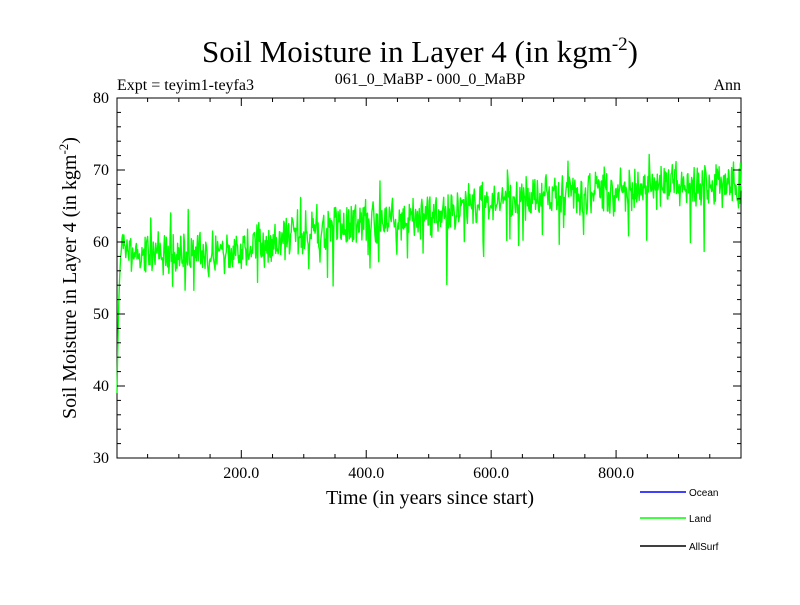 Image resolution: width=800 pixels, height=605 pixels. Describe the element at coordinates (101, 242) in the screenshot. I see `y-tick-label: 60` at that location.